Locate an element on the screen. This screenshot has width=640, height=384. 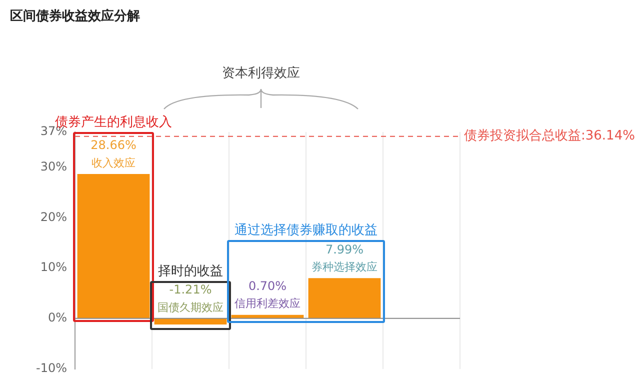
annotation: 通过选择债券赚取的收益 is located at coordinates (306, 231).